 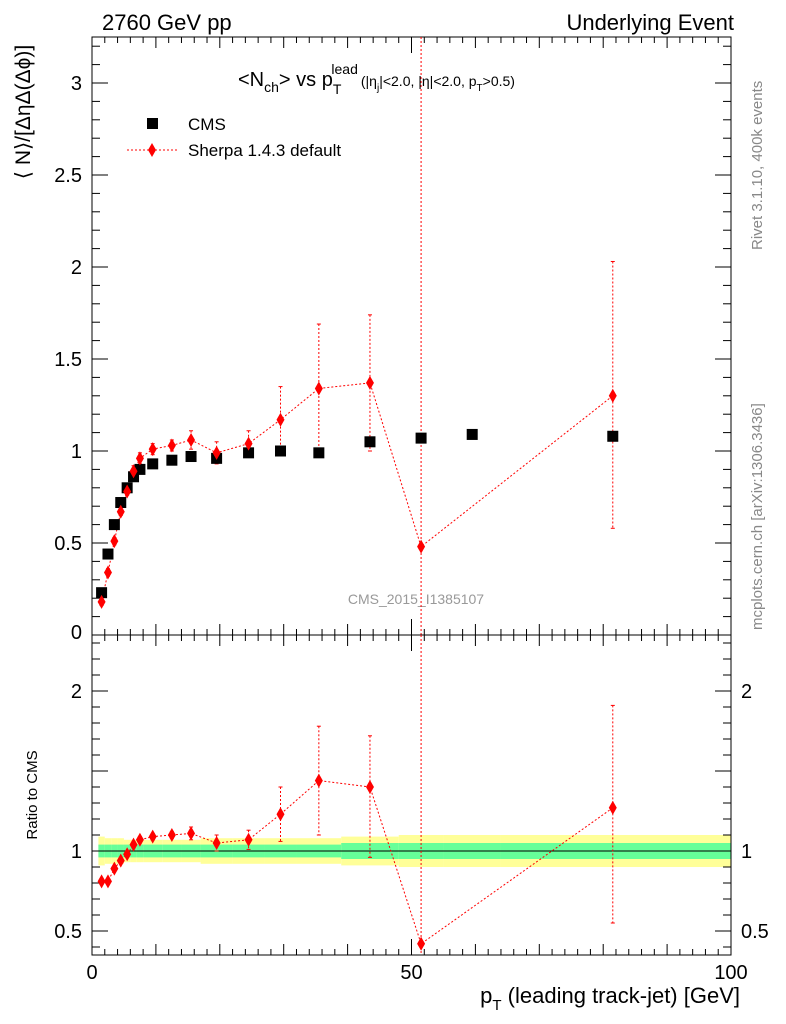 What do you see at coordinates (264, 150) in the screenshot?
I see `legend-mc-label: Sherpa 1.4.3 default` at bounding box center [264, 150].